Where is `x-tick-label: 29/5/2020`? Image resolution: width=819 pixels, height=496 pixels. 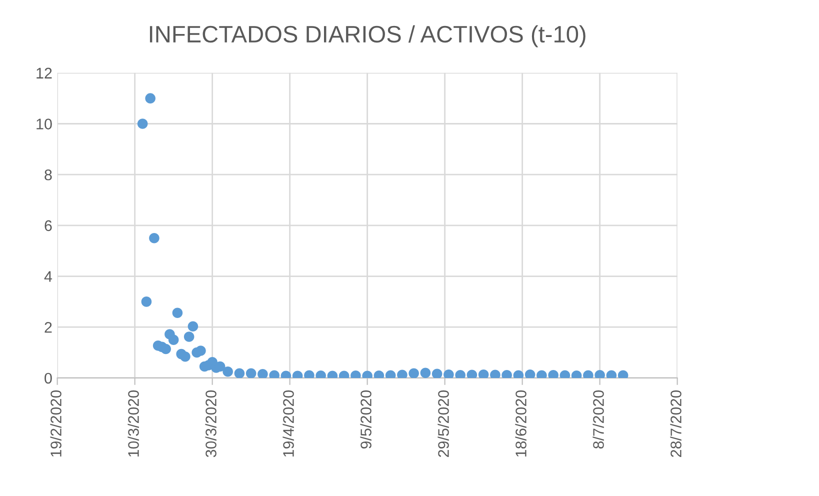 x-tick-label: 29/5/2020 is located at coordinates (443, 423).